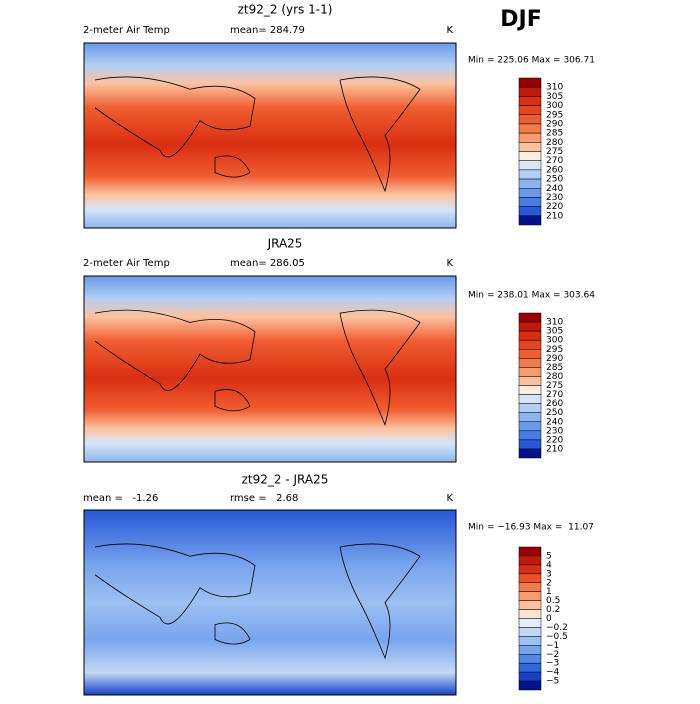  Describe the element at coordinates (552, 682) in the screenshot. I see `colorbar-label: −5` at that location.